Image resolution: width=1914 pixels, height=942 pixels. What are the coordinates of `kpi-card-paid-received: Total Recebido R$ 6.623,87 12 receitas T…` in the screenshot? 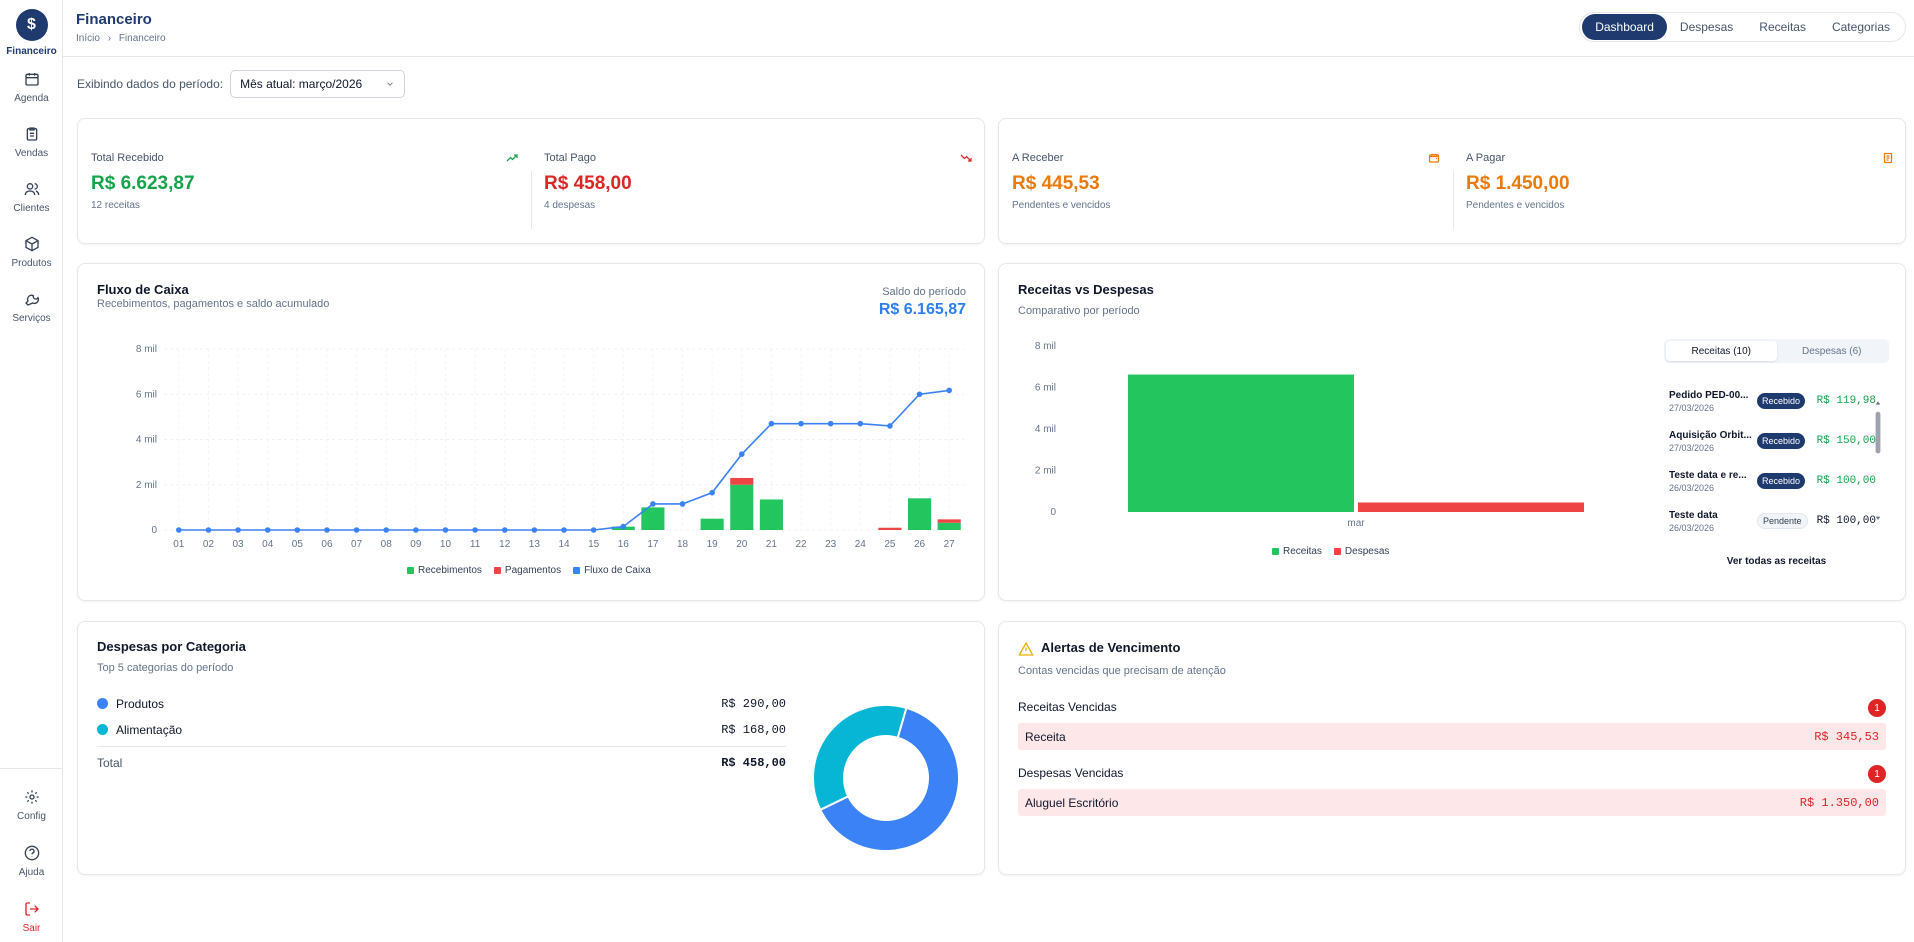 It's located at (531, 181).